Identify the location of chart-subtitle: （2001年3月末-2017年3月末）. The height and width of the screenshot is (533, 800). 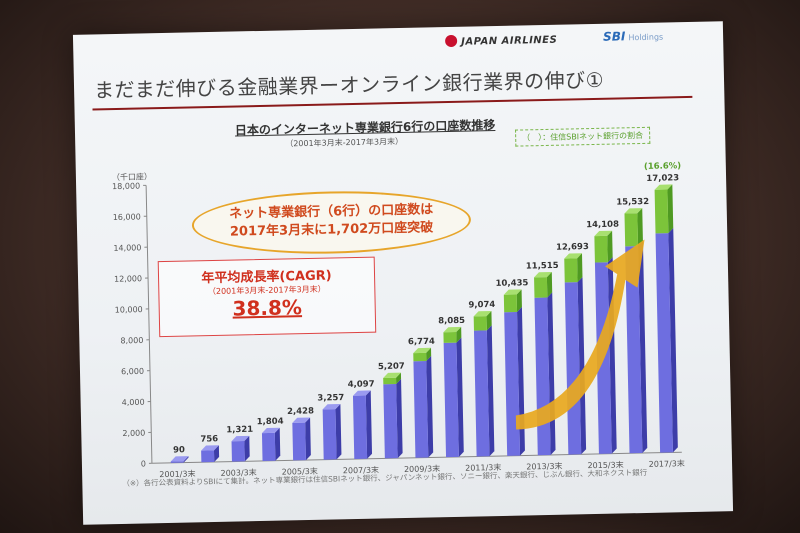
(344, 142).